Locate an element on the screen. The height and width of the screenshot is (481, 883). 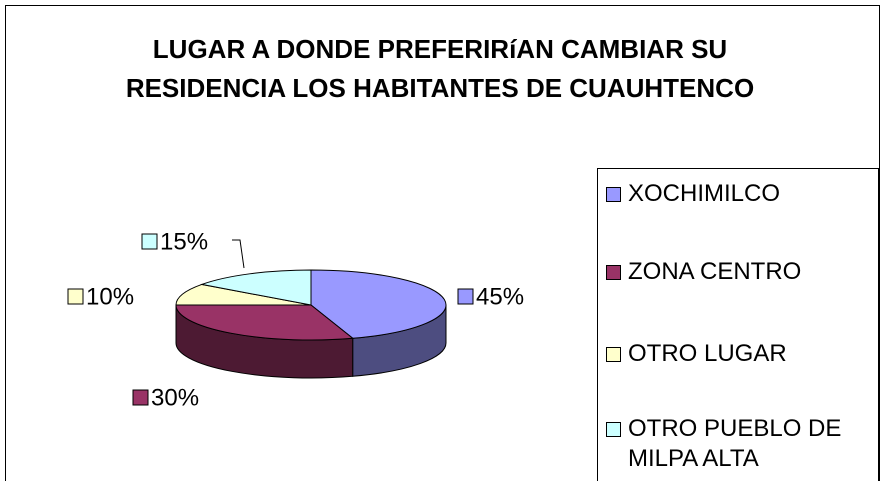
legend-label: ZONA CENTRO is located at coordinates (715, 271).